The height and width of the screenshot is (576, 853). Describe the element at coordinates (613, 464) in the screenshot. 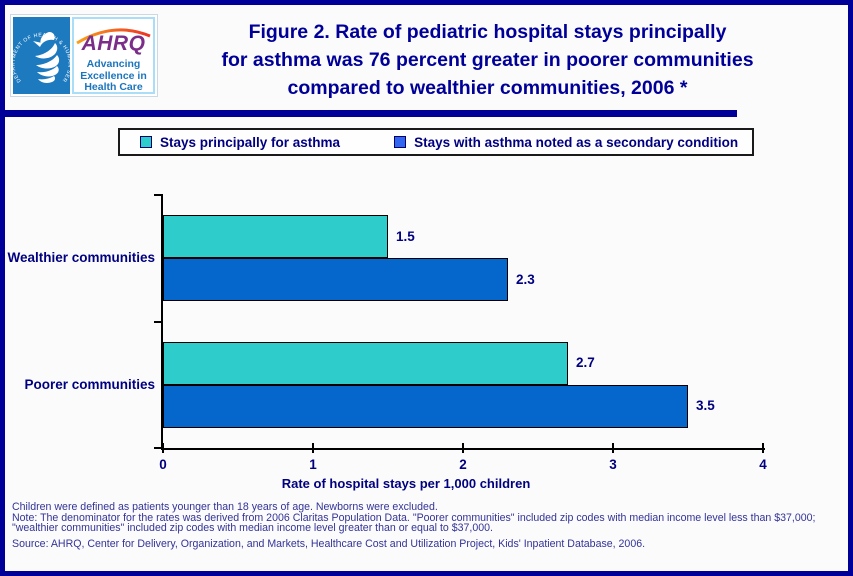

I see `x-axis-tick-label: 3` at that location.